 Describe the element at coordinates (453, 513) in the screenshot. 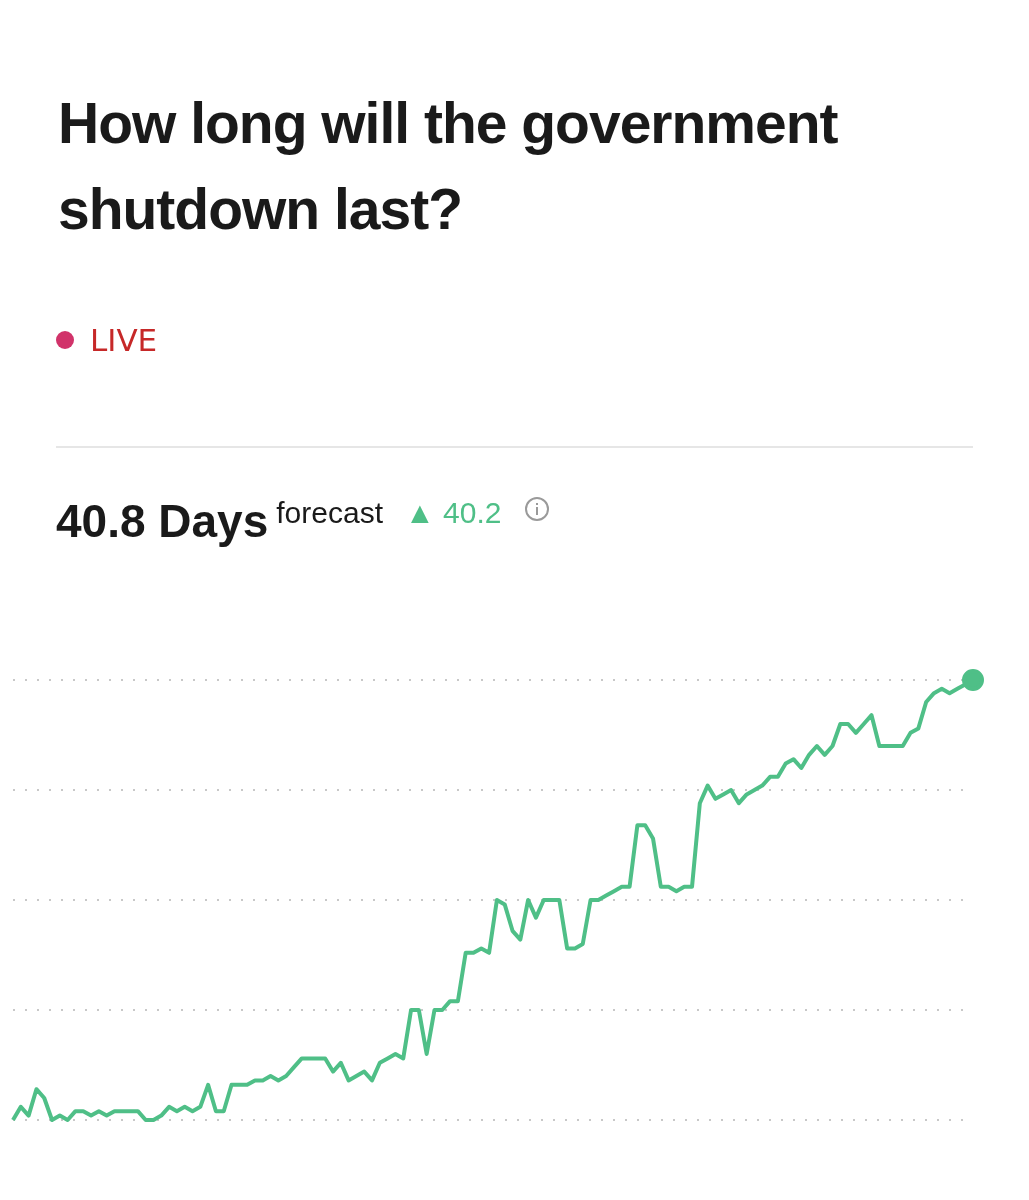

I see `text: ▲ 40.2` at that location.